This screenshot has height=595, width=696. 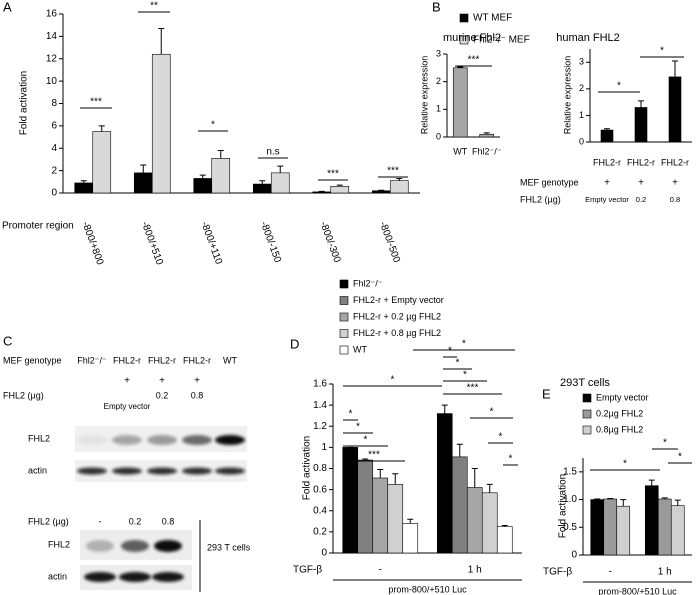 I want to click on y-tick-label: 12, so click(x=52, y=58).